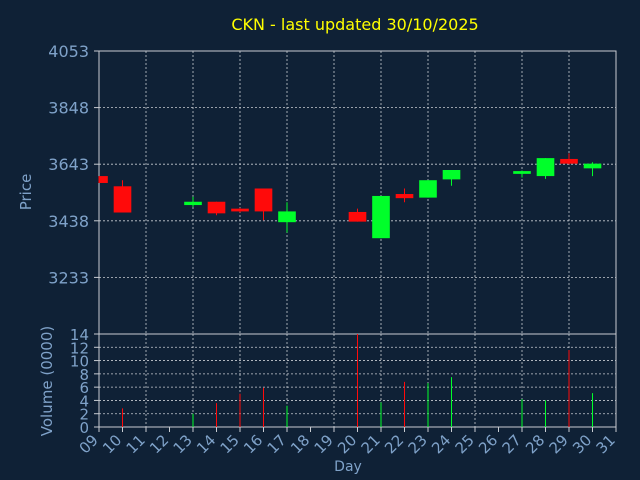  Describe the element at coordinates (371, 444) in the screenshot. I see `day-tick-label: 21` at that location.